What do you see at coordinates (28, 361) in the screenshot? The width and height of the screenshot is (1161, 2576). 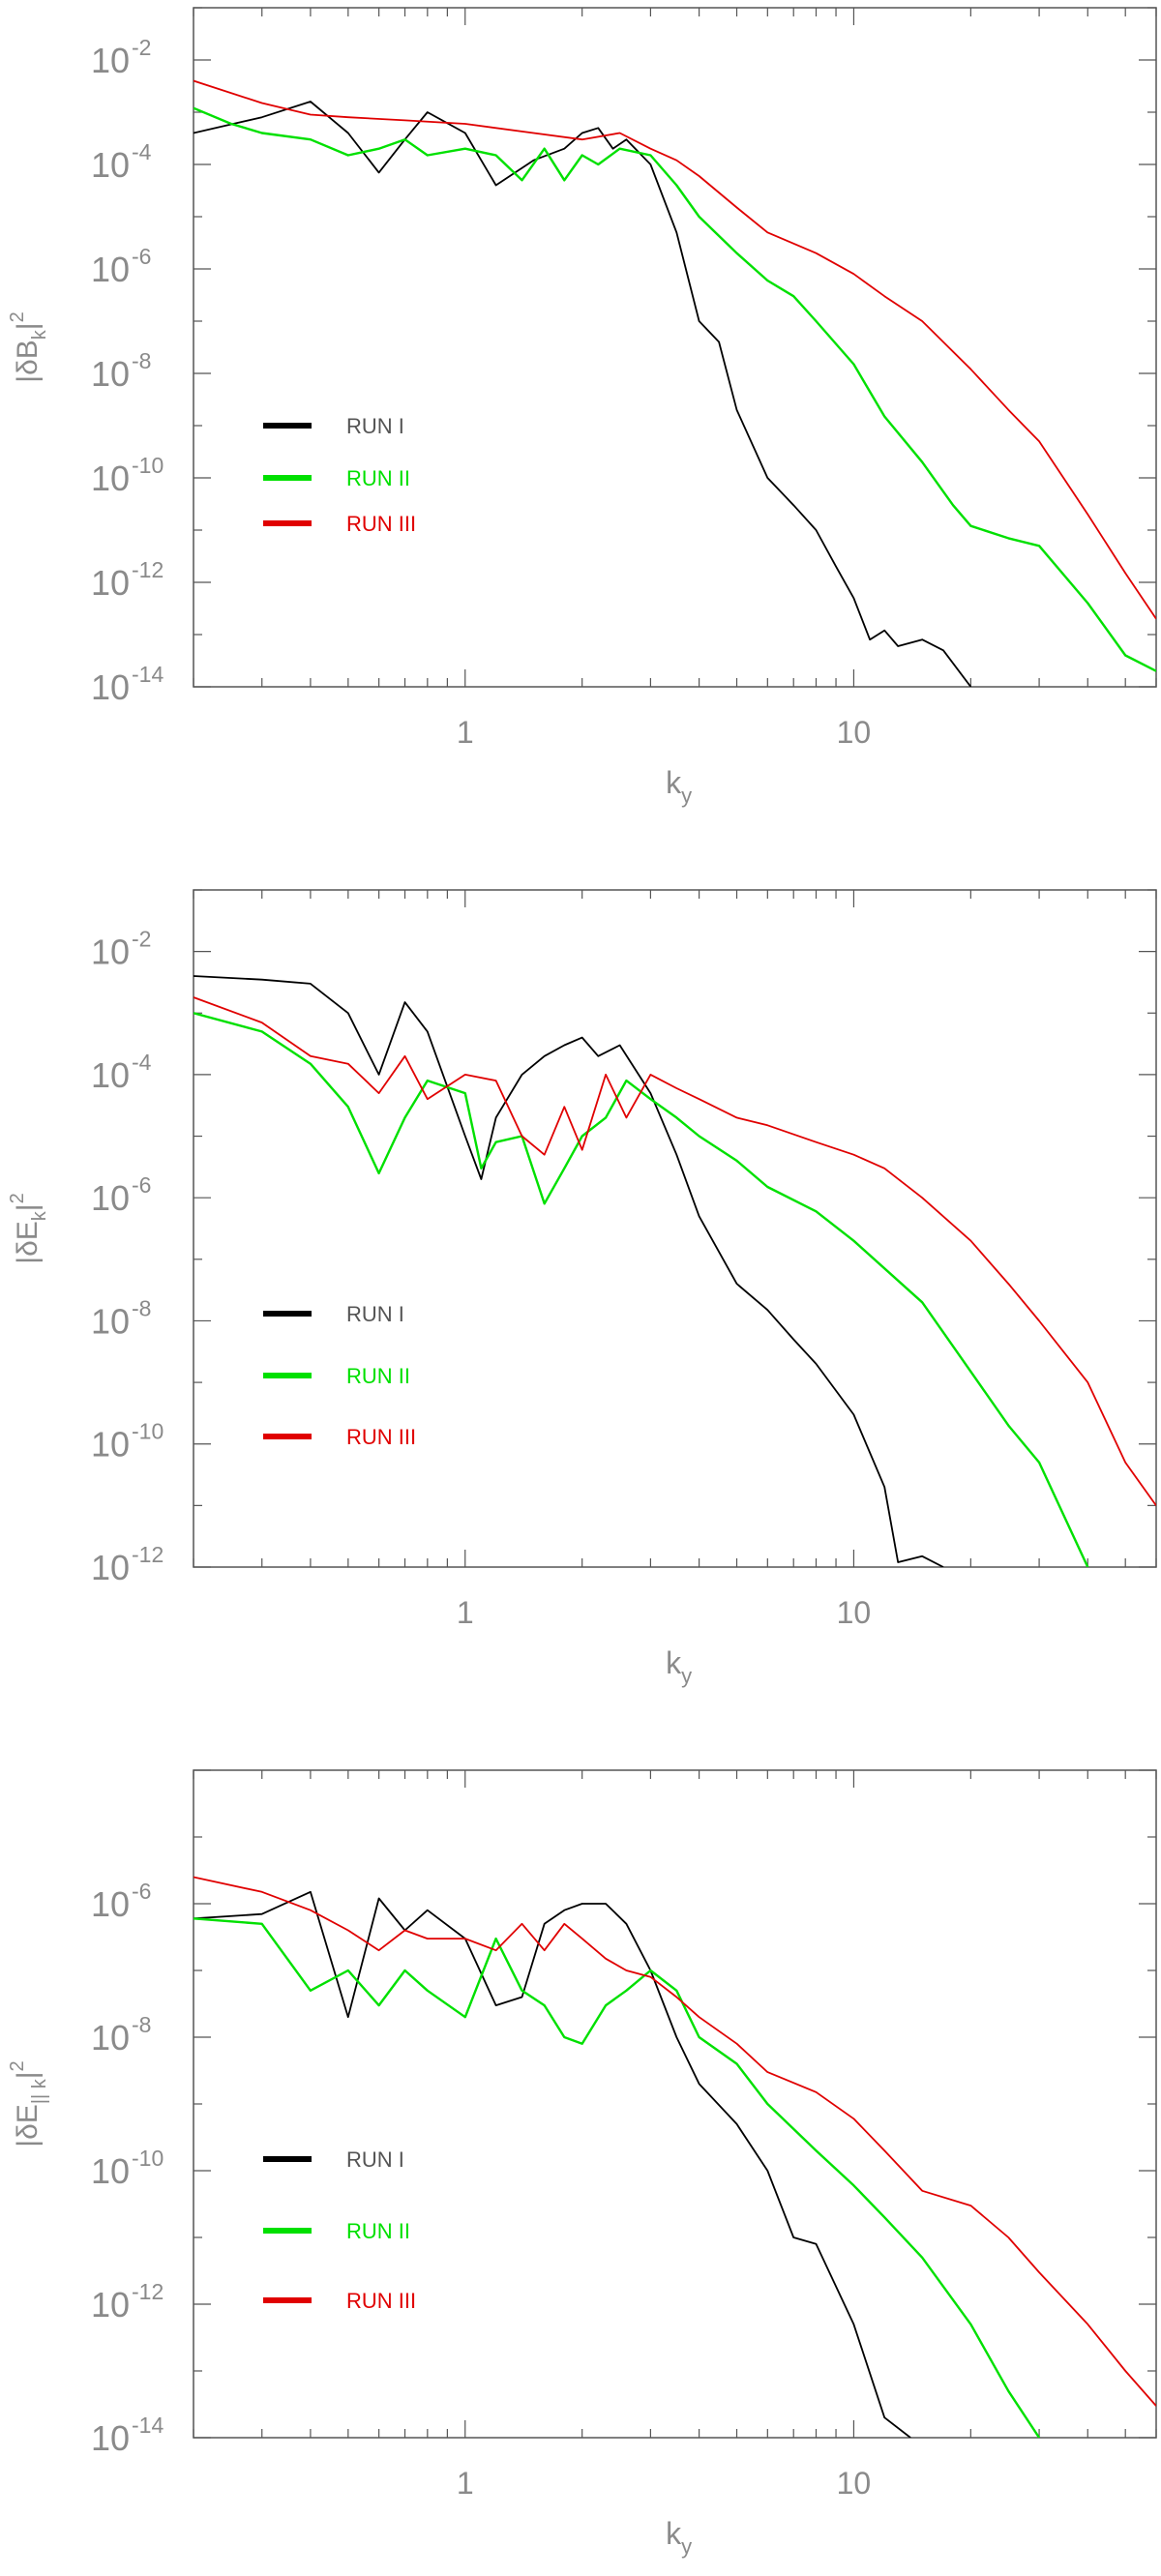 I see `y-axis-label-main: |δB` at bounding box center [28, 361].